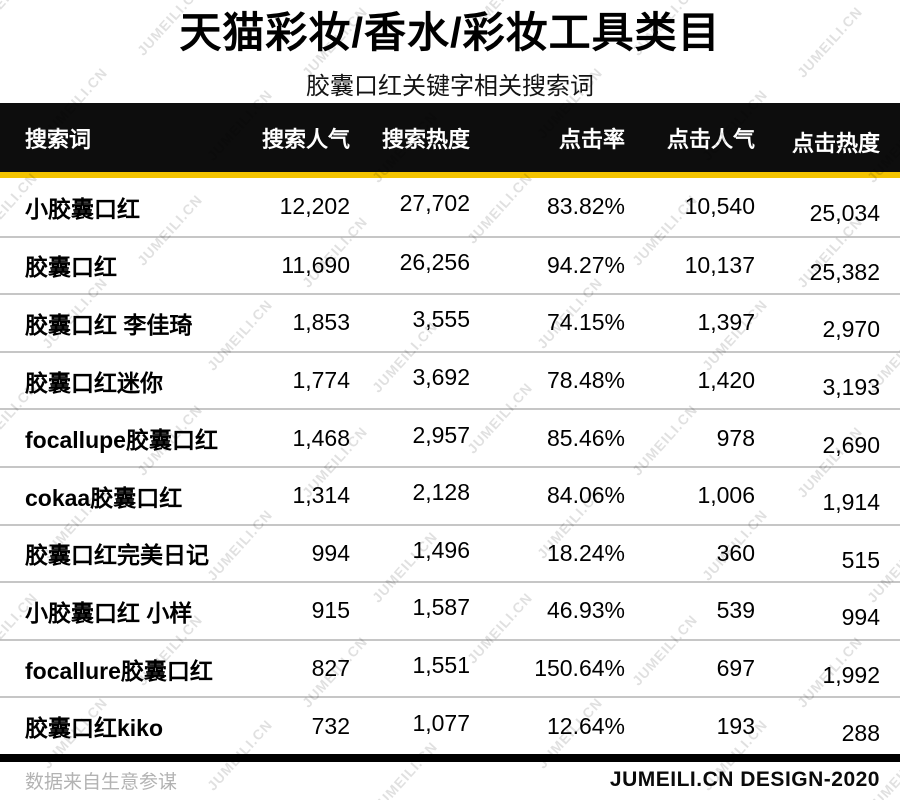 This screenshot has width=900, height=800. Describe the element at coordinates (726, 495) in the screenshot. I see `value-cell: 1,006` at that location.